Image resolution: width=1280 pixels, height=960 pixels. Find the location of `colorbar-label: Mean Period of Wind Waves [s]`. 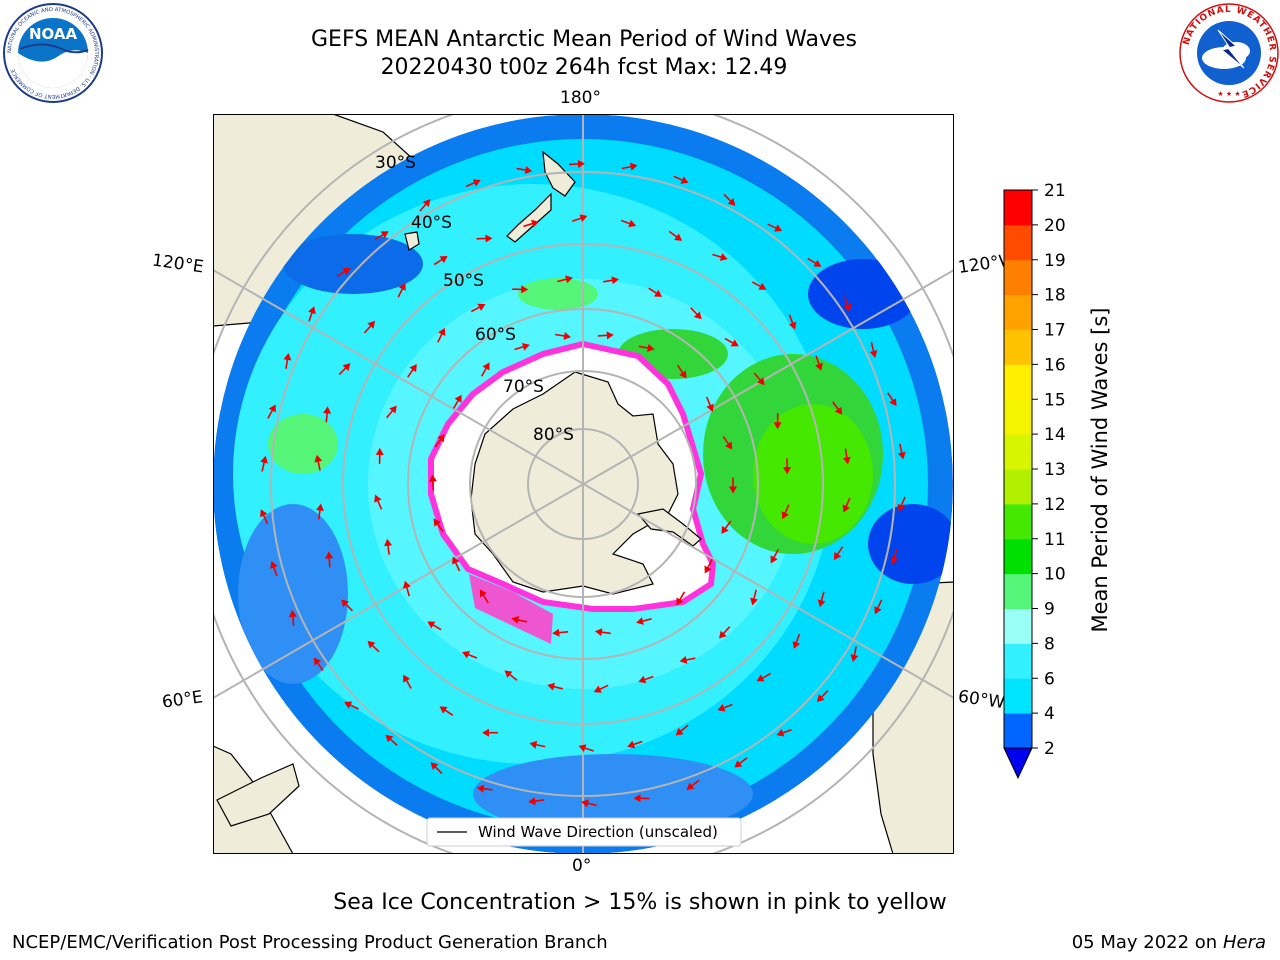

colorbar-label: Mean Period of Wind Waves [s] is located at coordinates (1100, 470).